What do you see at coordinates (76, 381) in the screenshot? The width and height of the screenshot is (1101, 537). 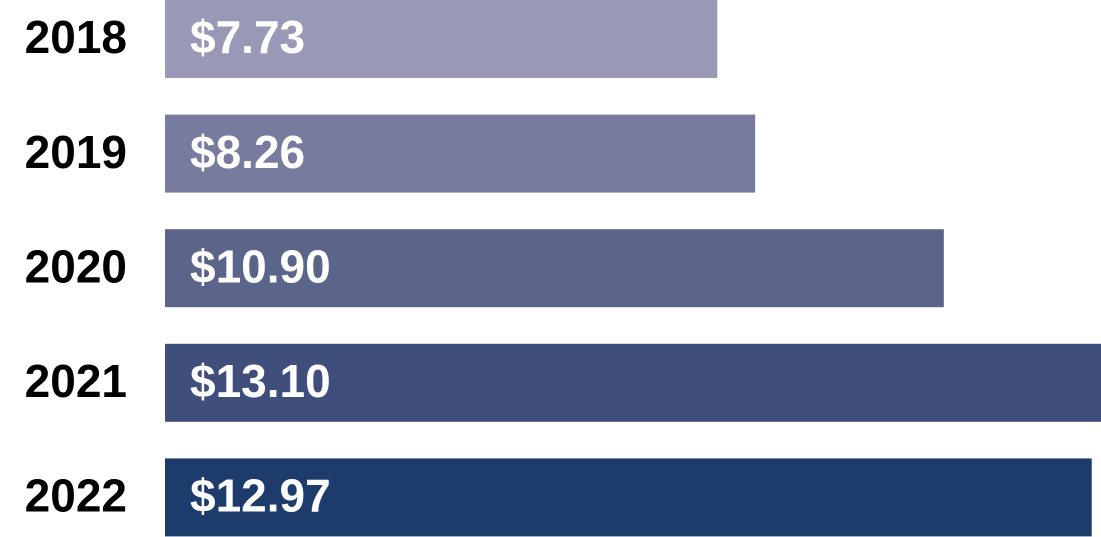 I see `y-tick-label: 2021` at bounding box center [76, 381].